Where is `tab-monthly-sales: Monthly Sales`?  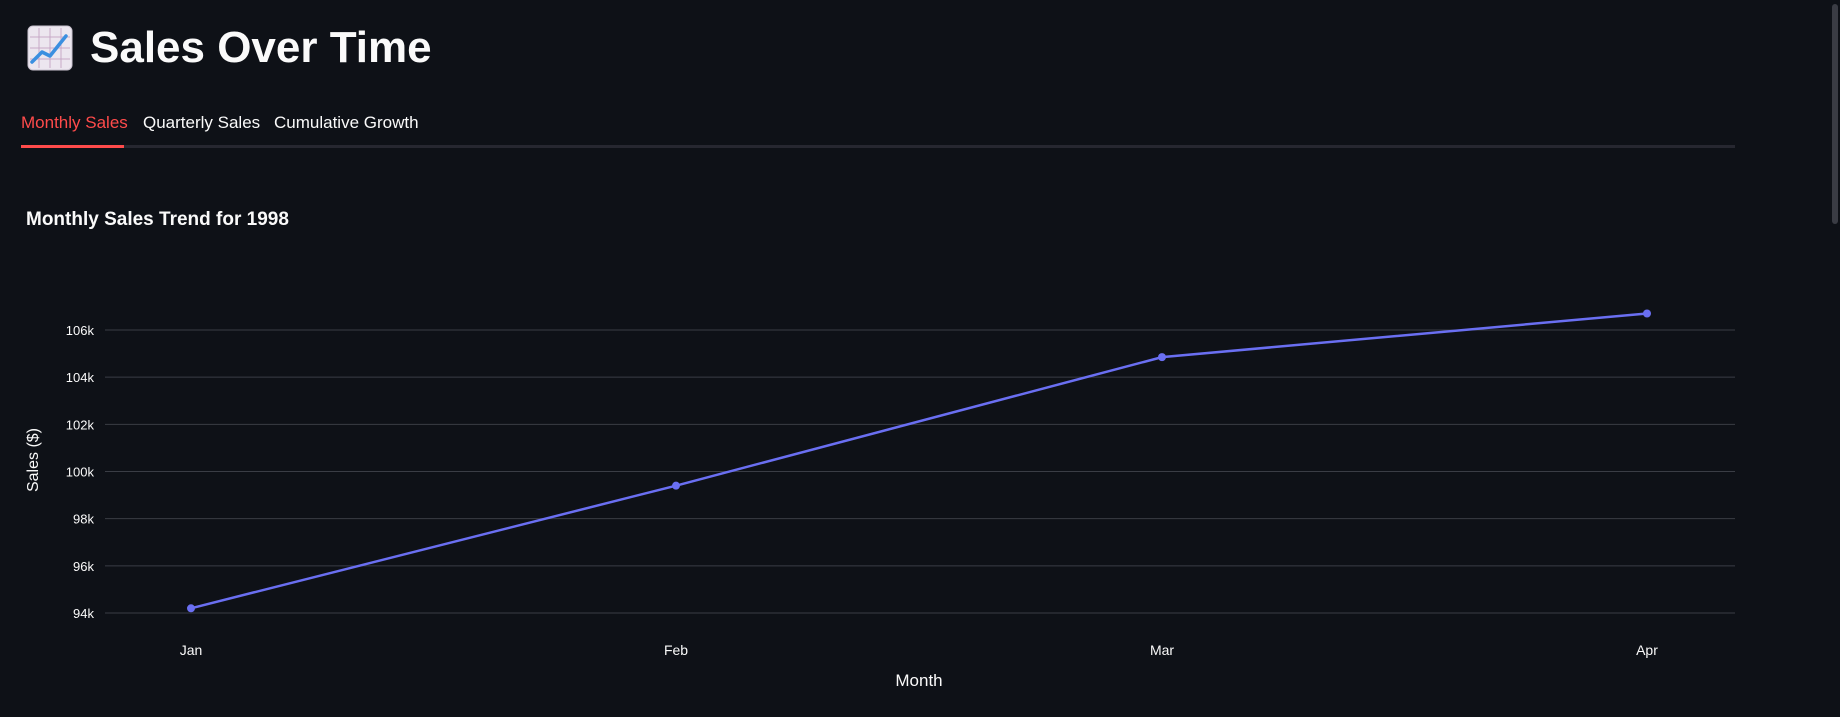
tab-monthly-sales: Monthly Sales is located at coordinates (74, 122).